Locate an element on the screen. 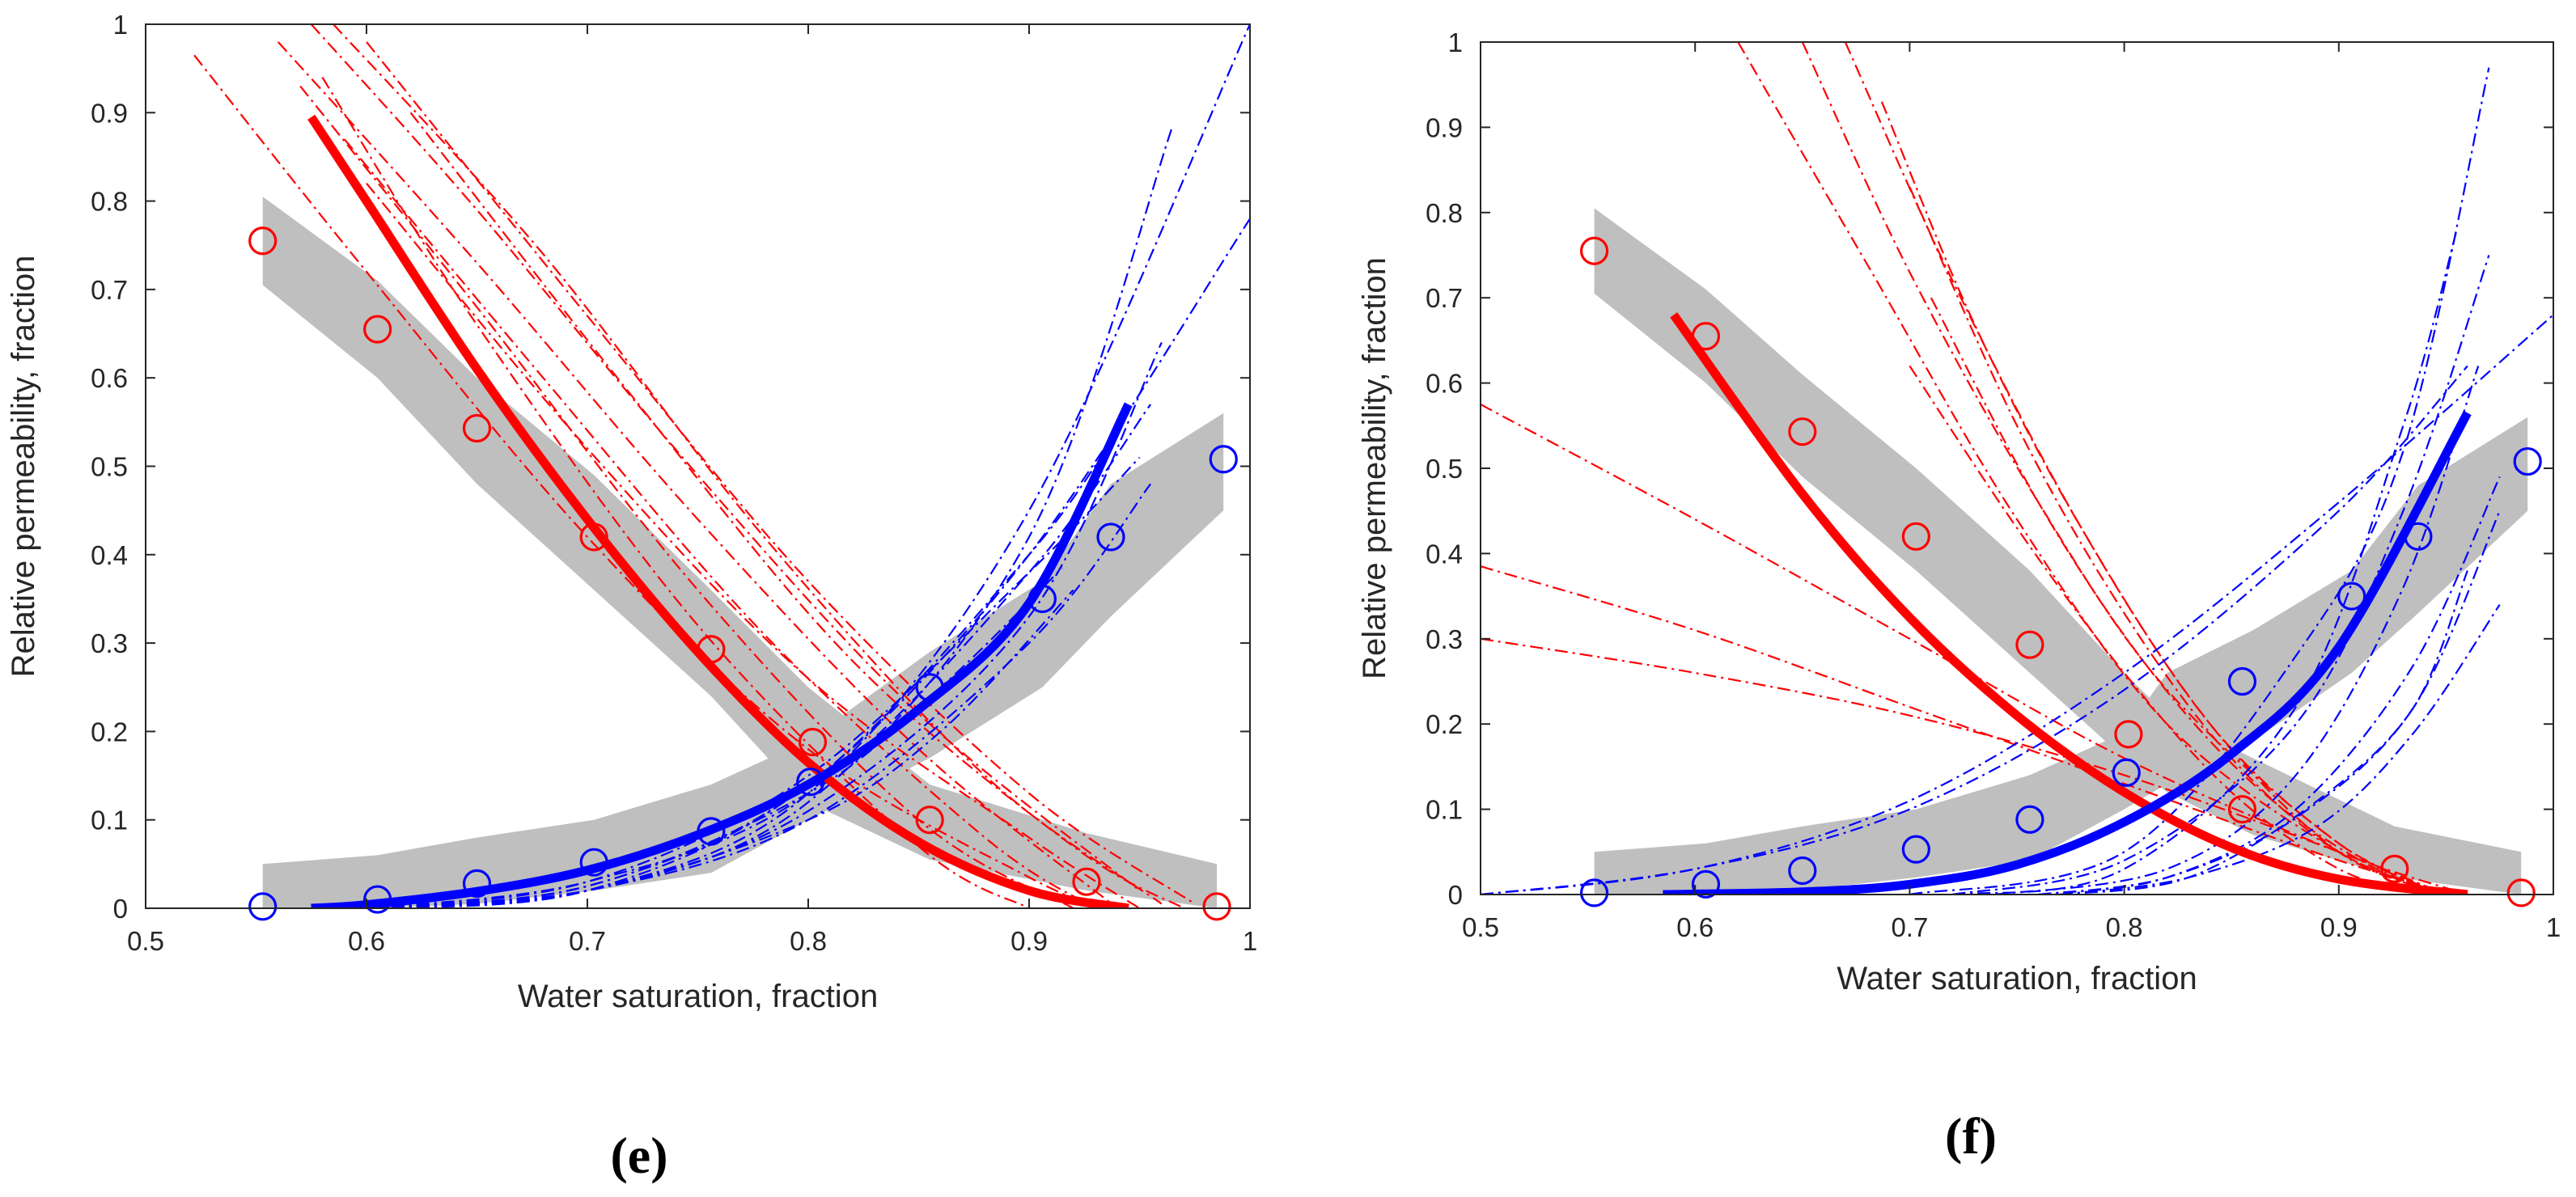 This screenshot has height=1197, width=2576. water-fit-curve-f is located at coordinates (2067, 652).